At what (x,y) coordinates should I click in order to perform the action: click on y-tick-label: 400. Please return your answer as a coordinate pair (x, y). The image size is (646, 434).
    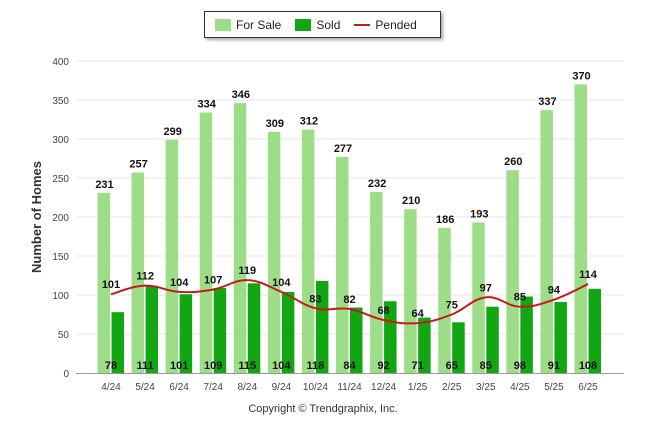
    Looking at the image, I should click on (60, 62).